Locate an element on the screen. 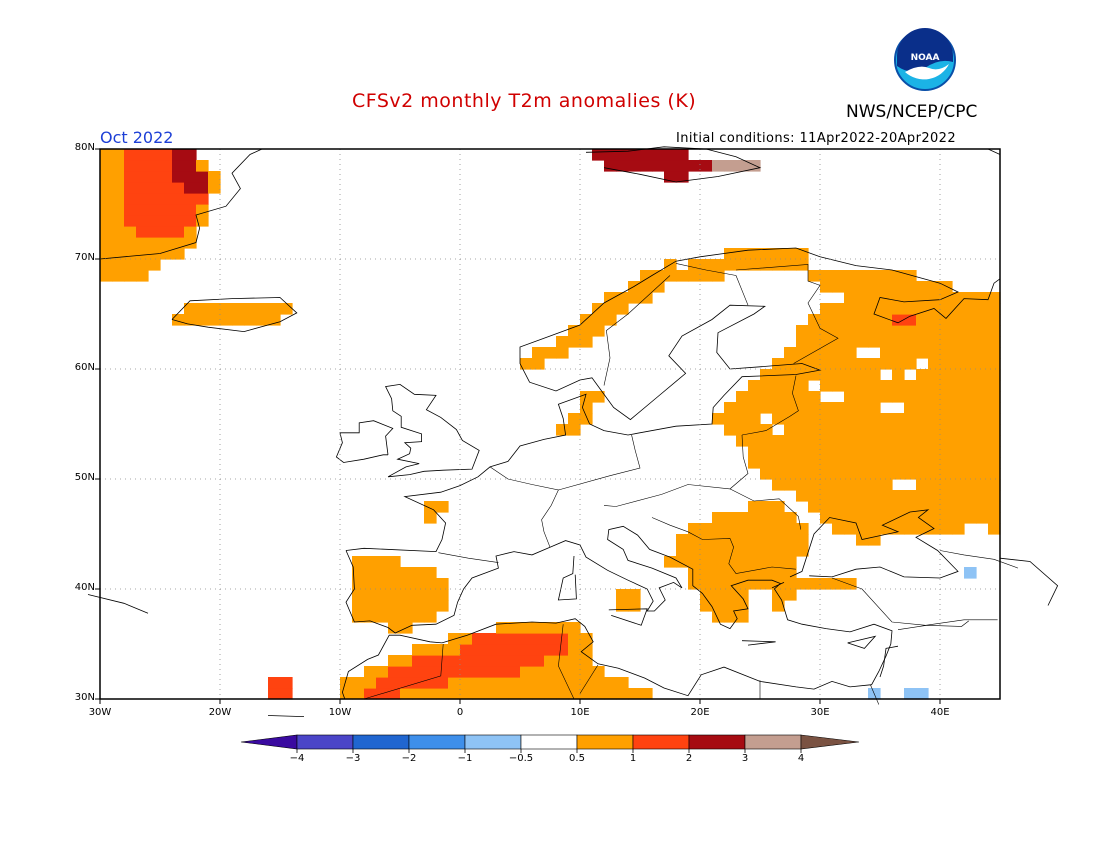 The height and width of the screenshot is (850, 1100). colorbar-segment is located at coordinates (717, 742).